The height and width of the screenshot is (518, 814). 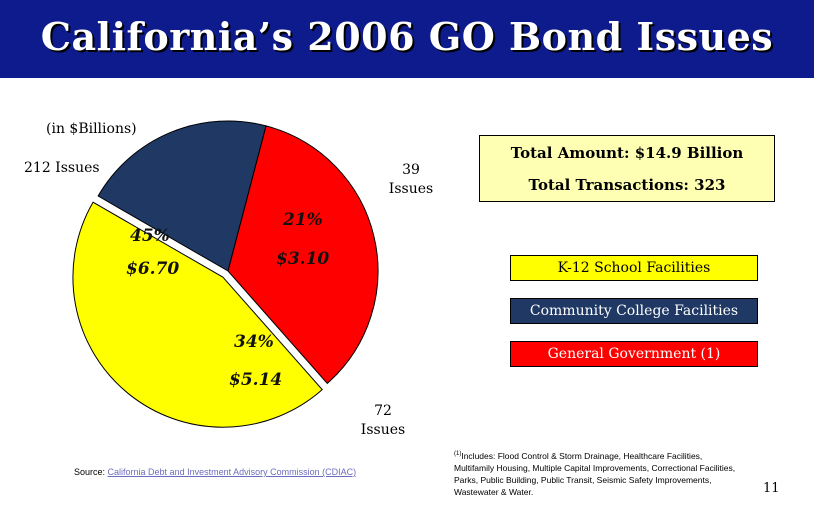 What do you see at coordinates (411, 189) in the screenshot?
I see `community-college-issue-count-word: Issues` at bounding box center [411, 189].